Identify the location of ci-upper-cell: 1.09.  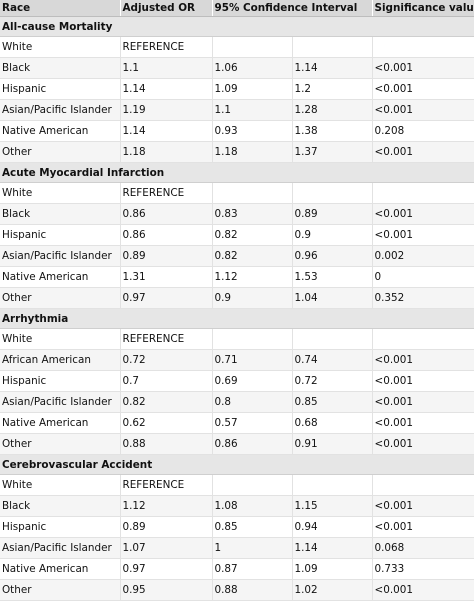
(331, 569).